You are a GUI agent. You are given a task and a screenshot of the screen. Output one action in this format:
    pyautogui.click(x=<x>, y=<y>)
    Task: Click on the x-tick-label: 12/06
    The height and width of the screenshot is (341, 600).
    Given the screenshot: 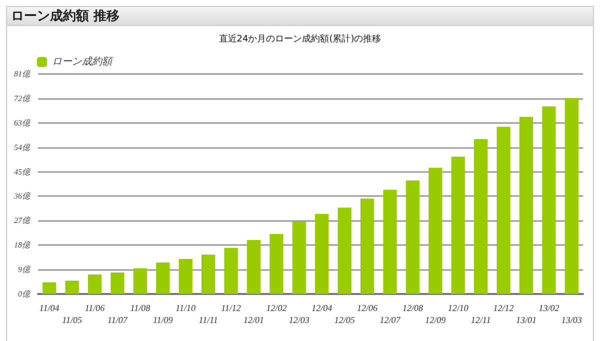 What is the action you would take?
    pyautogui.click(x=367, y=308)
    